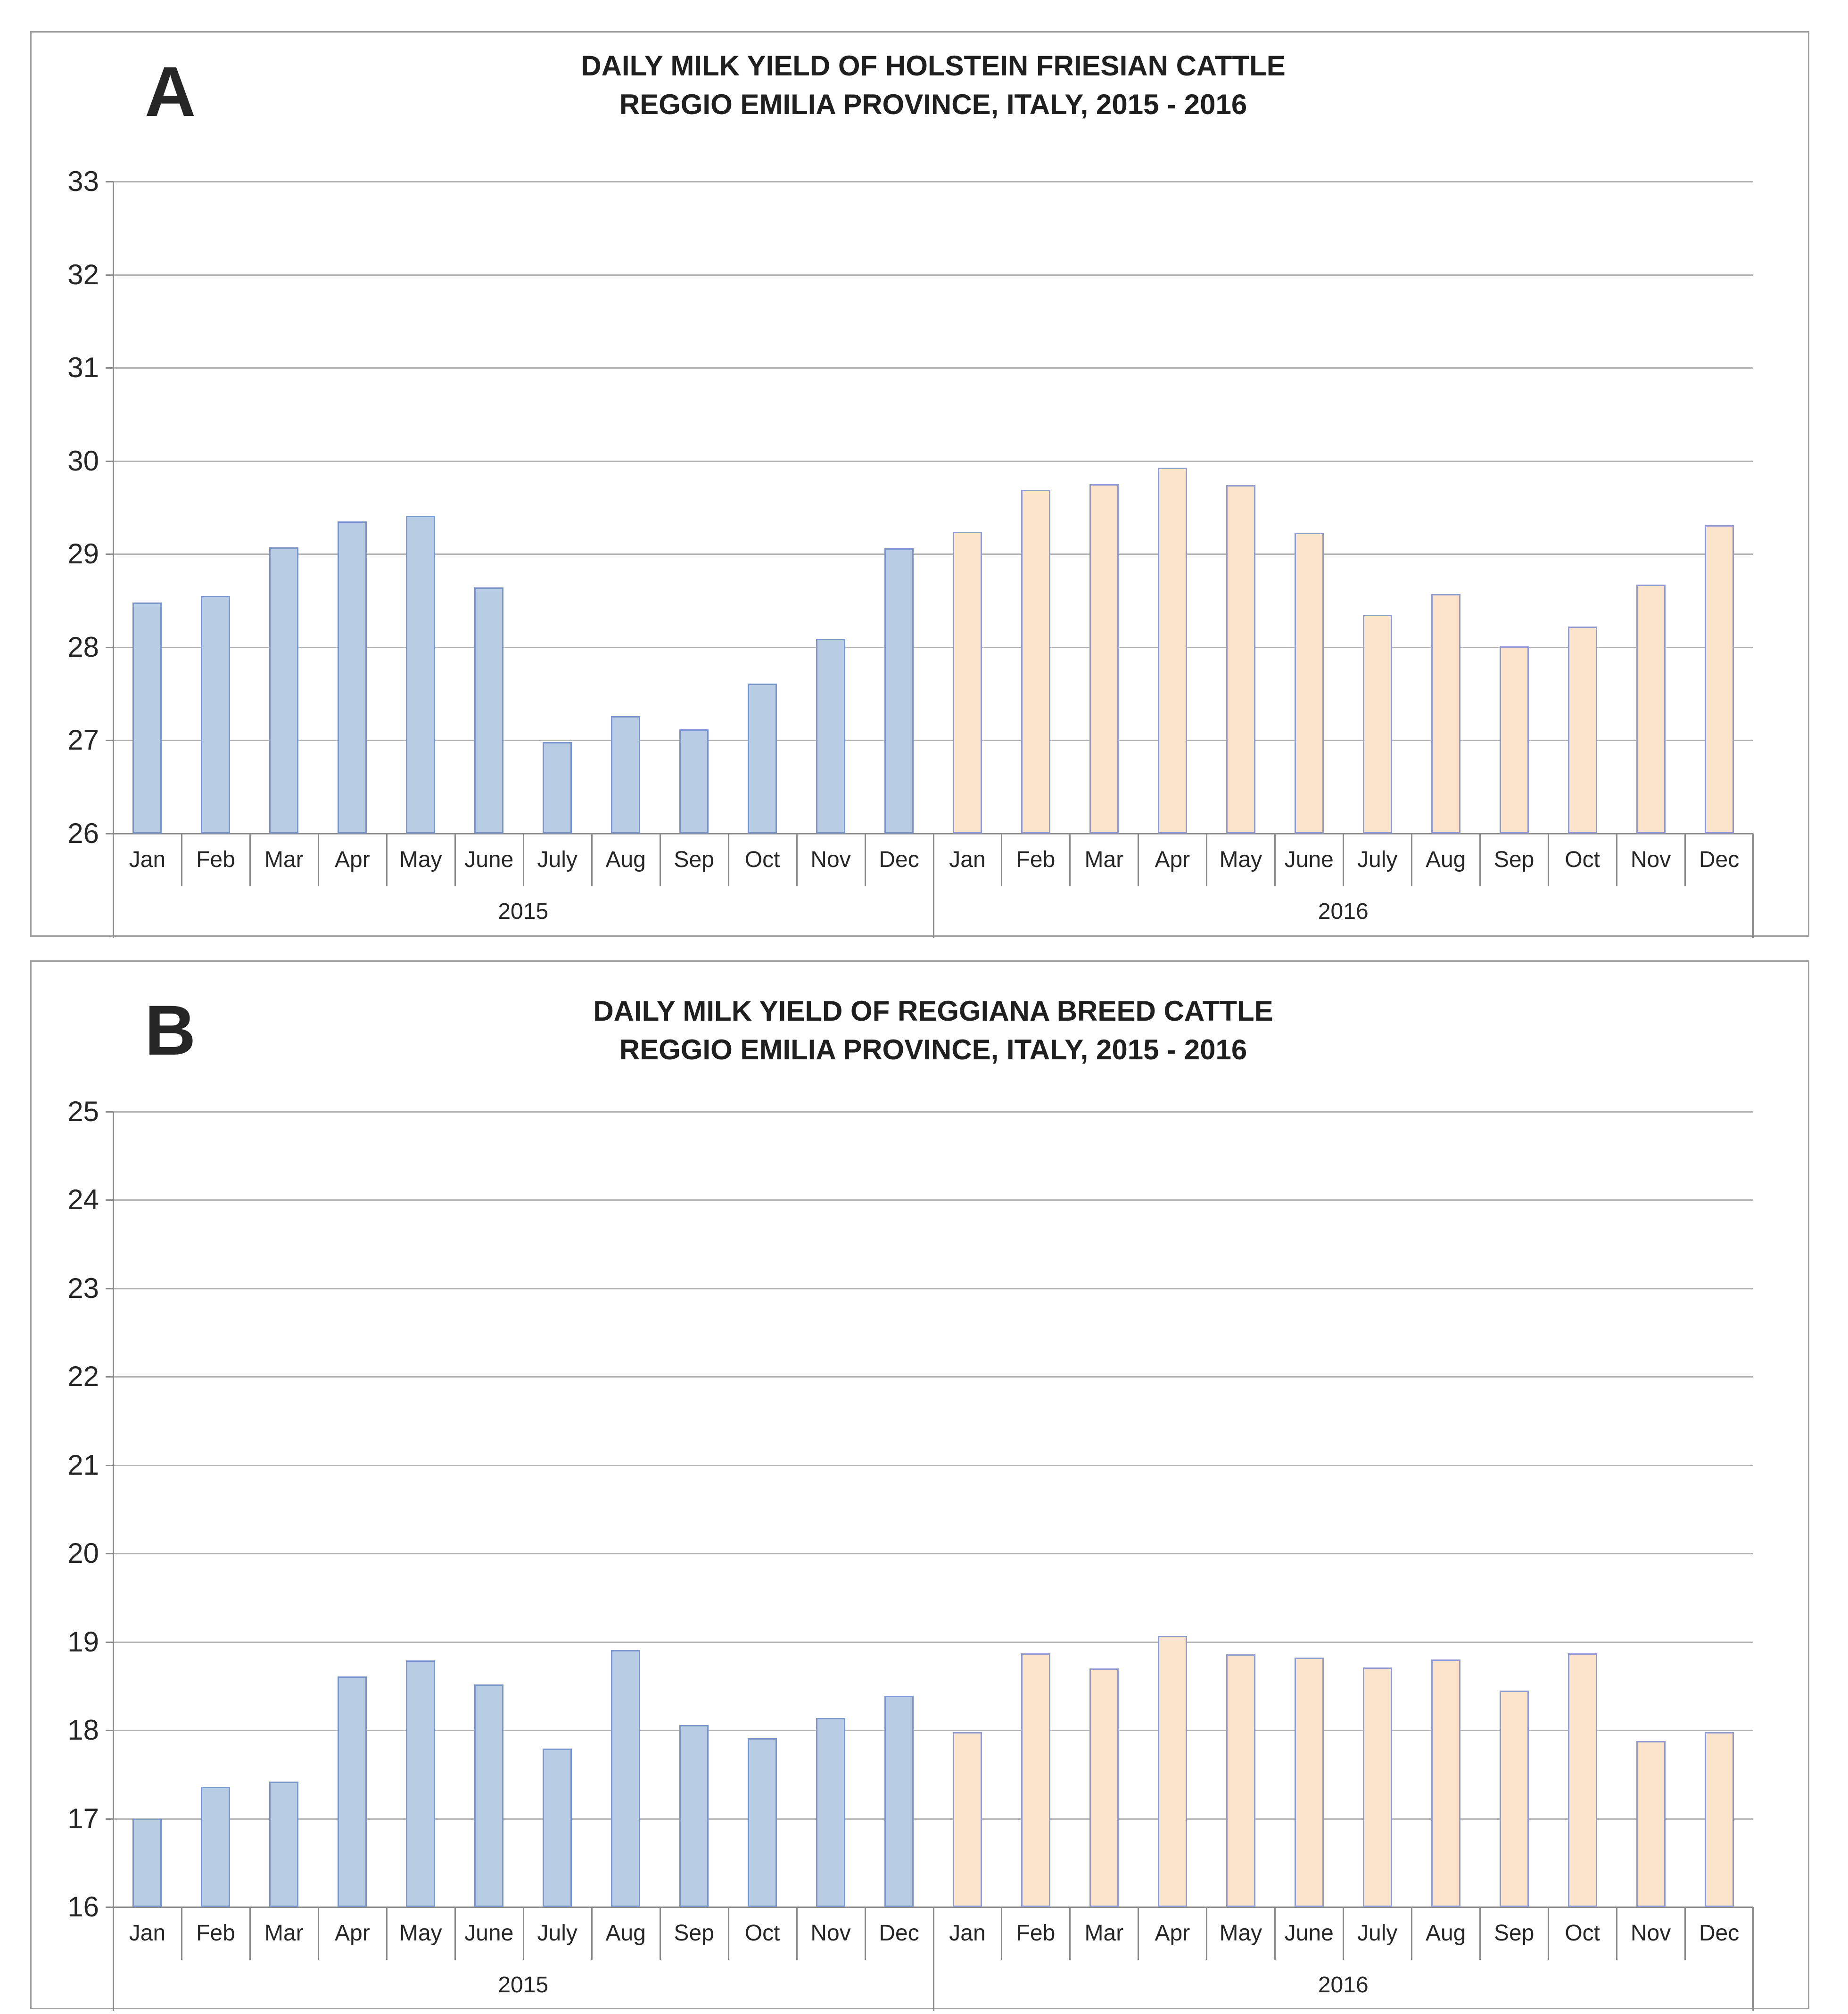 The image size is (1848, 2014). I want to click on month-label-2015-June: June, so click(489, 1933).